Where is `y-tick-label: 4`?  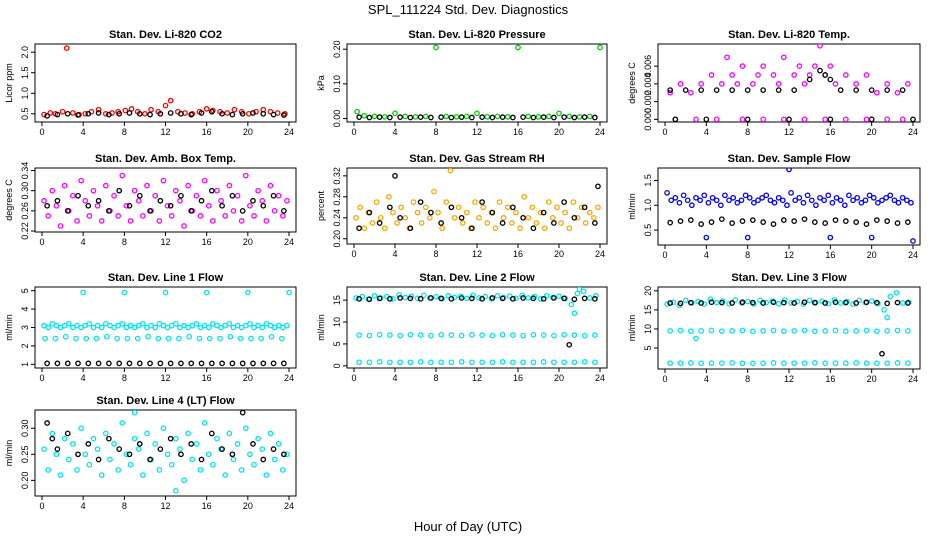 y-tick-label: 4 is located at coordinates (25, 309).